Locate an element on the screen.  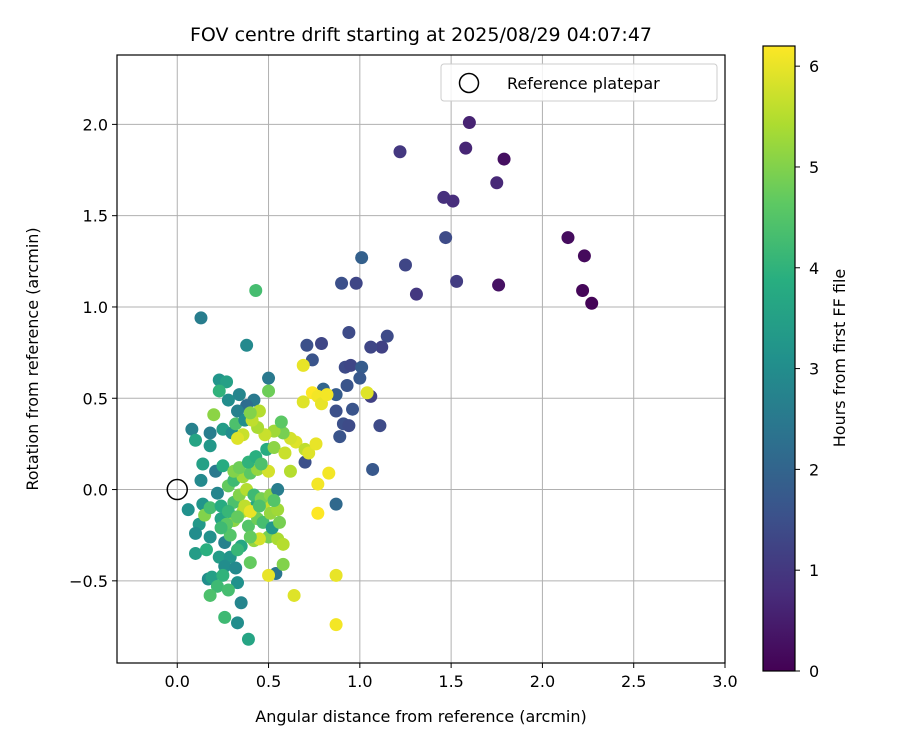
legend: Reference platepar is located at coordinates (579, 82).